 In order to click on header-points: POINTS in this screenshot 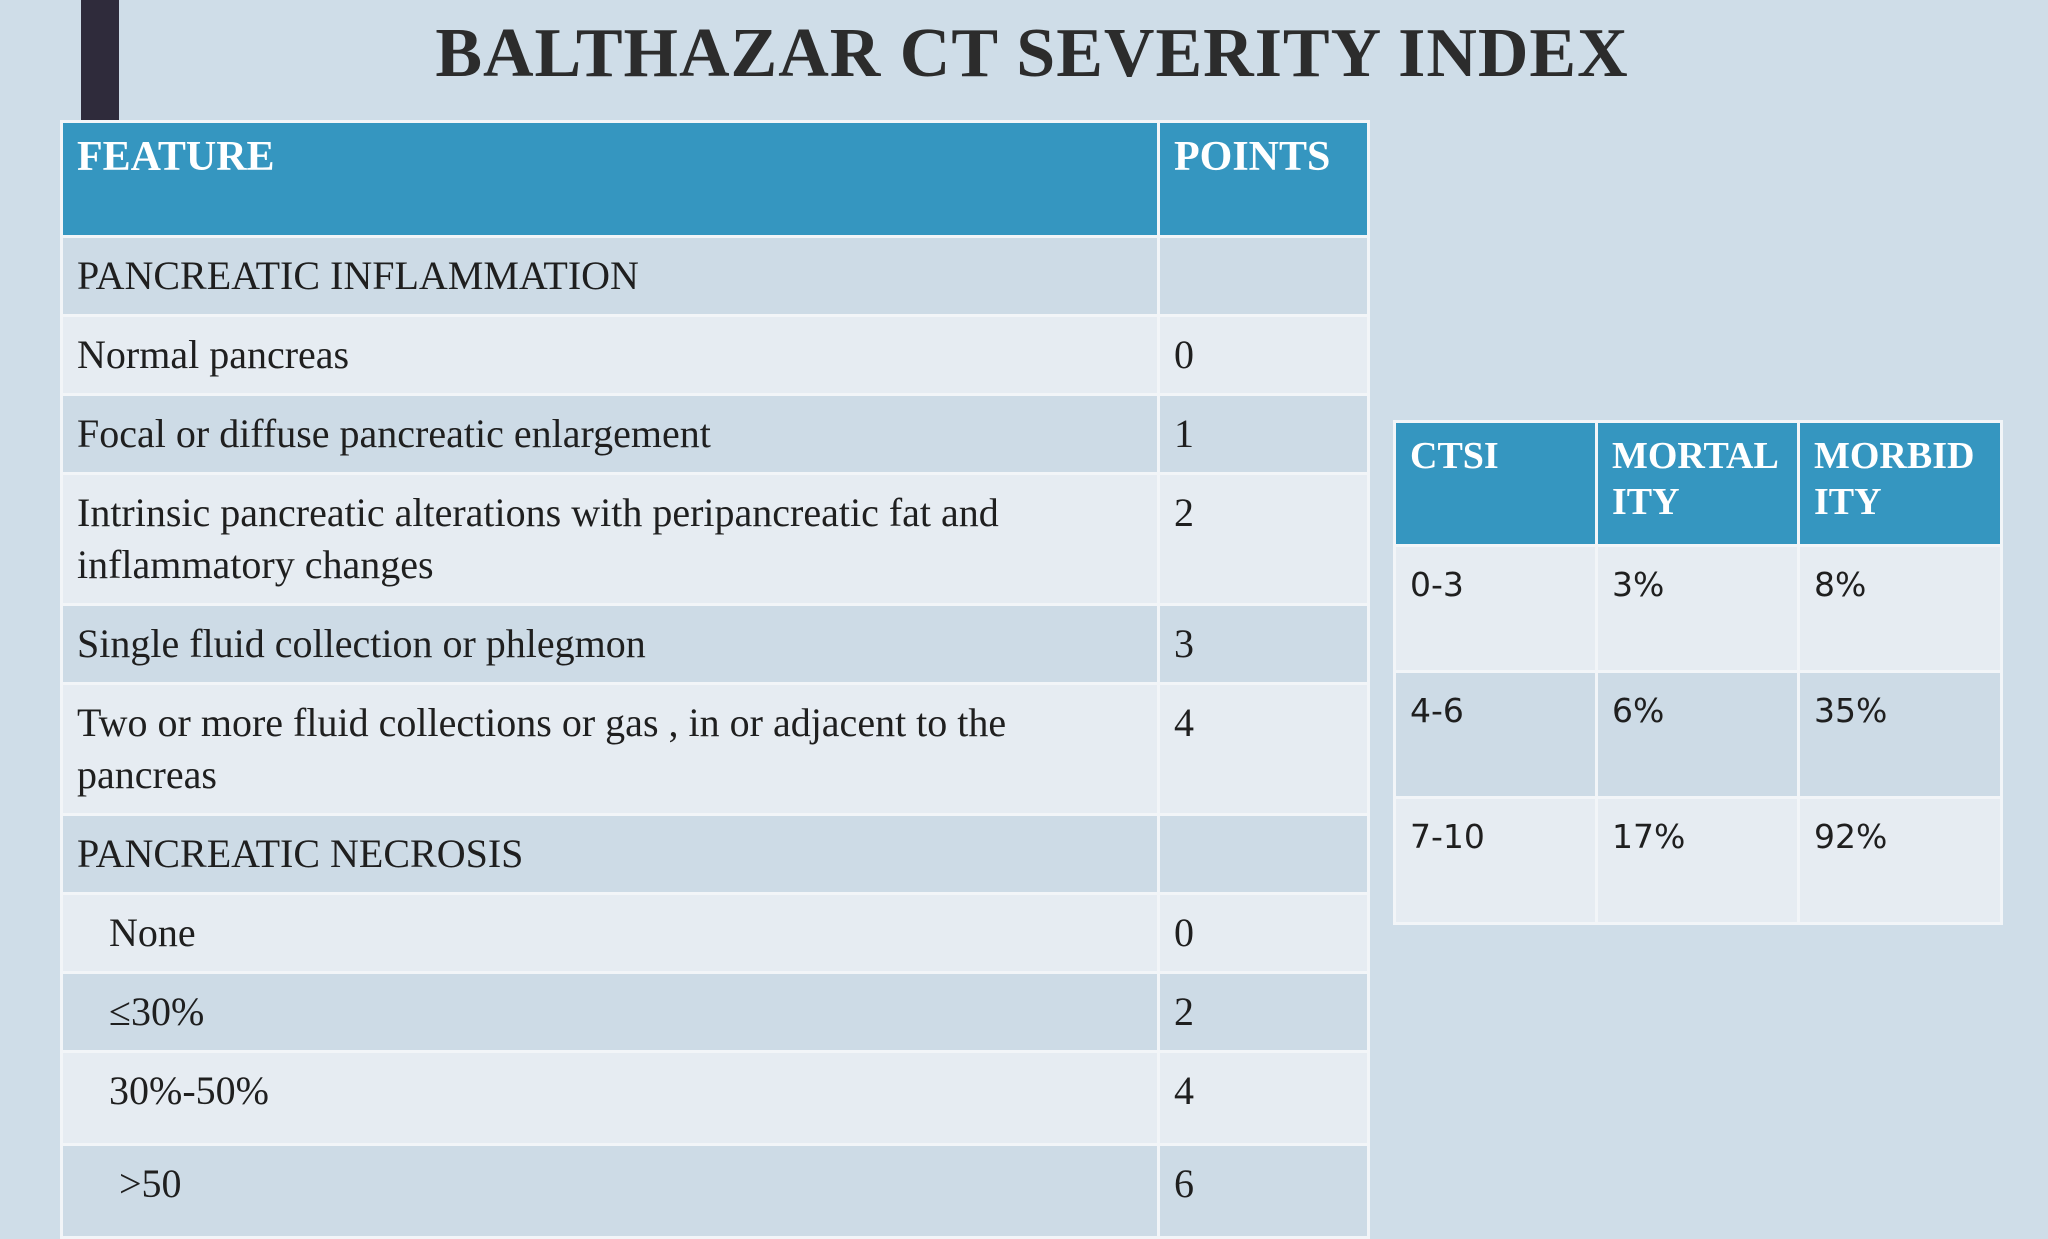, I will do `click(1263, 179)`.